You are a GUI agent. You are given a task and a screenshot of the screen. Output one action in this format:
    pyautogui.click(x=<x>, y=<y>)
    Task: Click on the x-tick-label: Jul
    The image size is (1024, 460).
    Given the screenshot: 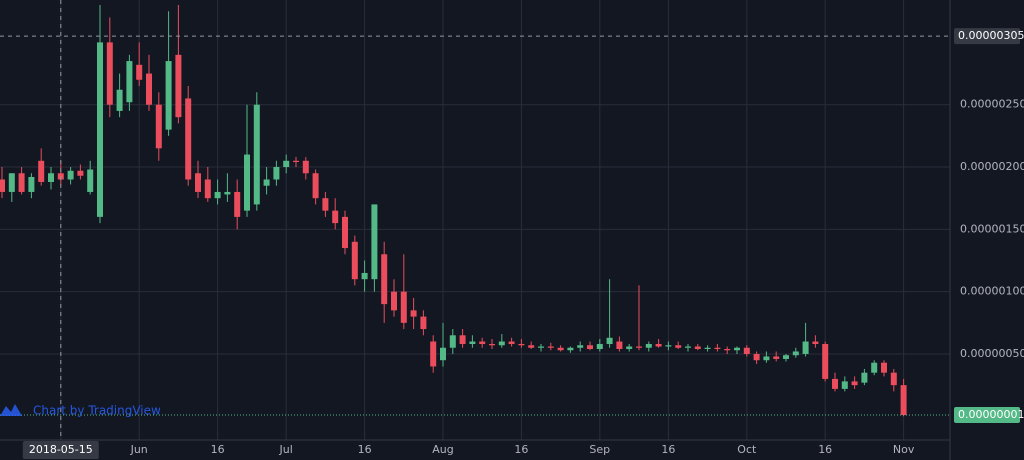 What is the action you would take?
    pyautogui.click(x=286, y=449)
    